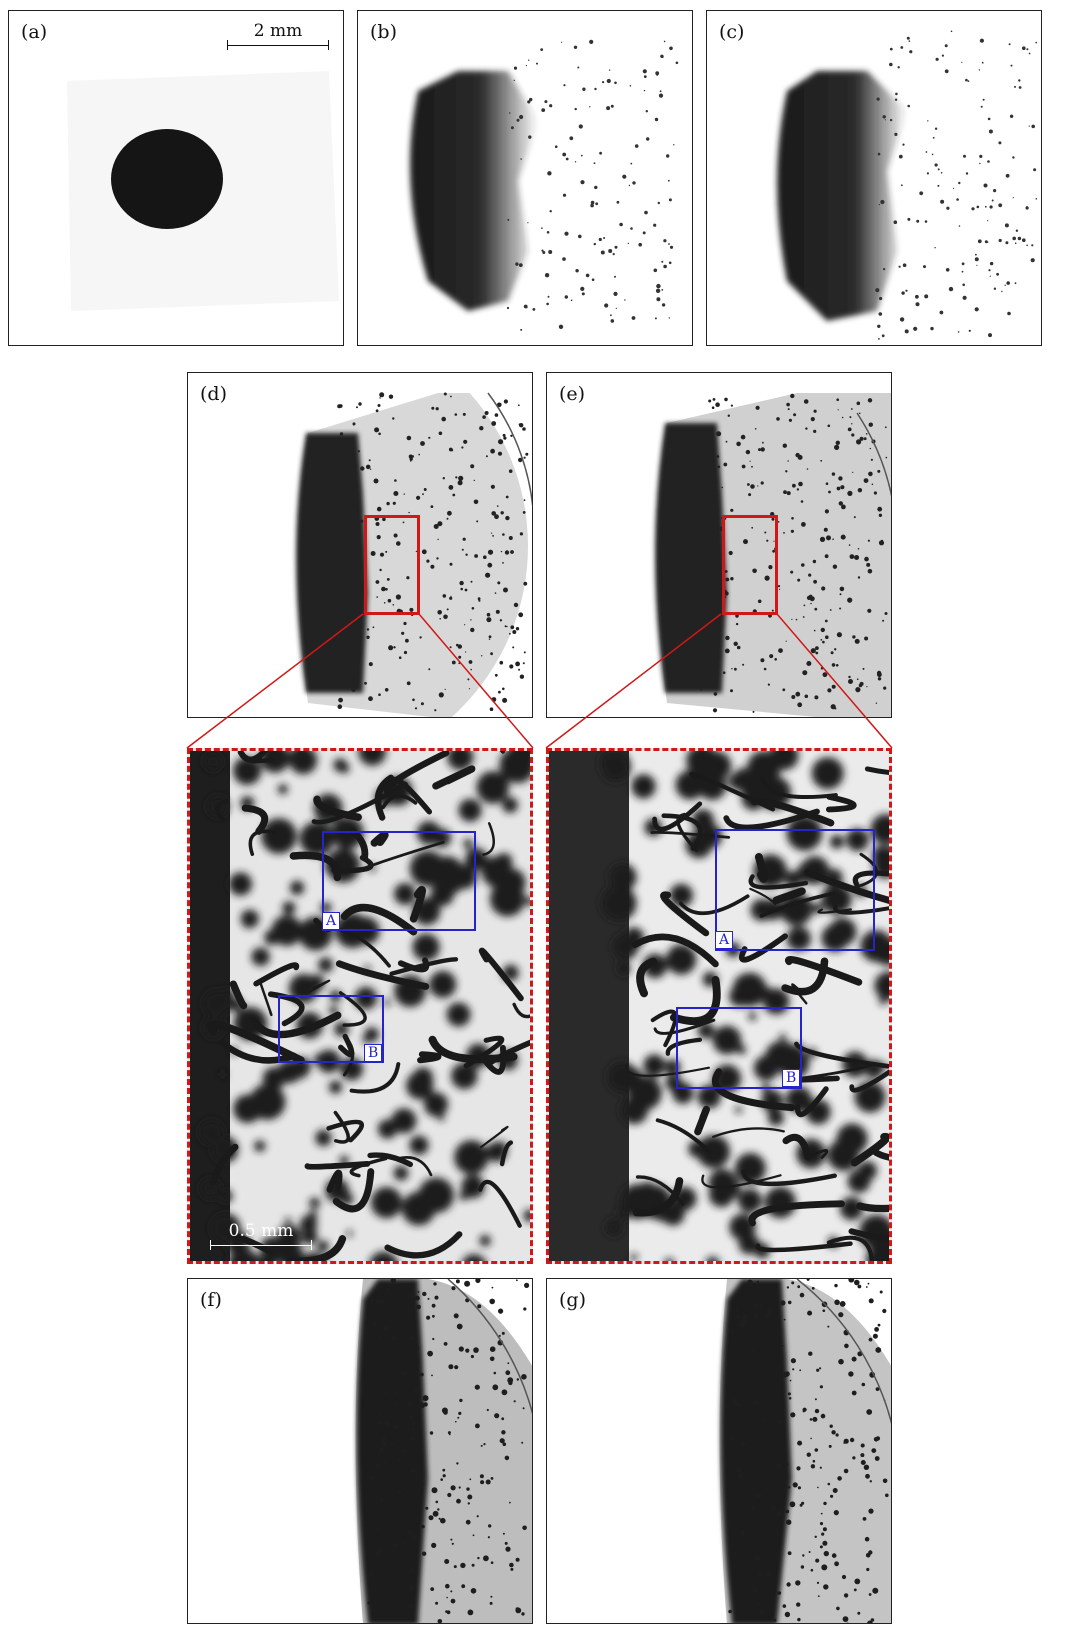 The height and width of the screenshot is (1629, 1068). I want to click on panel-g-label: (g), so click(572, 1300).